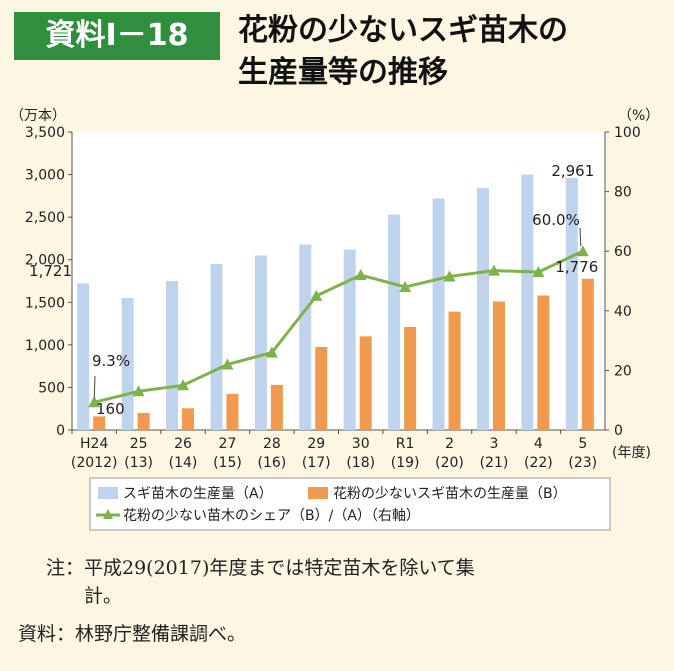 The width and height of the screenshot is (674, 671). I want to click on note-line1: 注：平成29(2017)年度までは特定苗木を除いて集, so click(260, 568).